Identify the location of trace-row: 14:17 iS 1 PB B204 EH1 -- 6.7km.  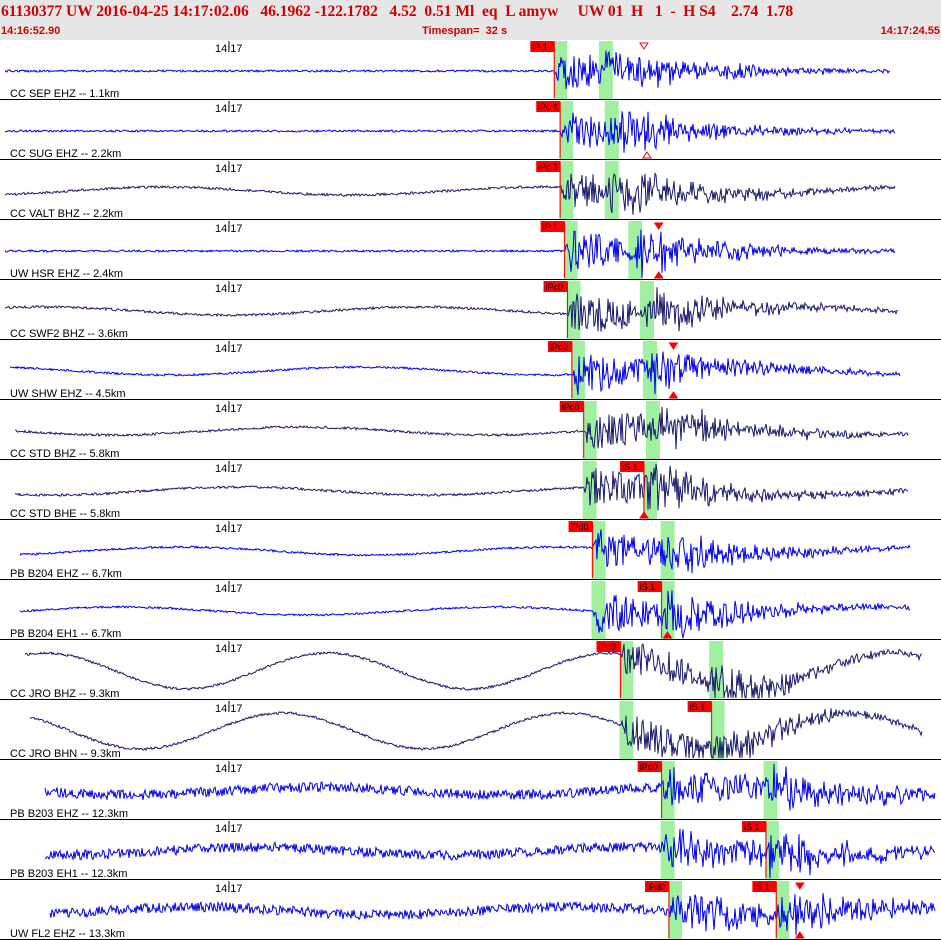
(470, 610).